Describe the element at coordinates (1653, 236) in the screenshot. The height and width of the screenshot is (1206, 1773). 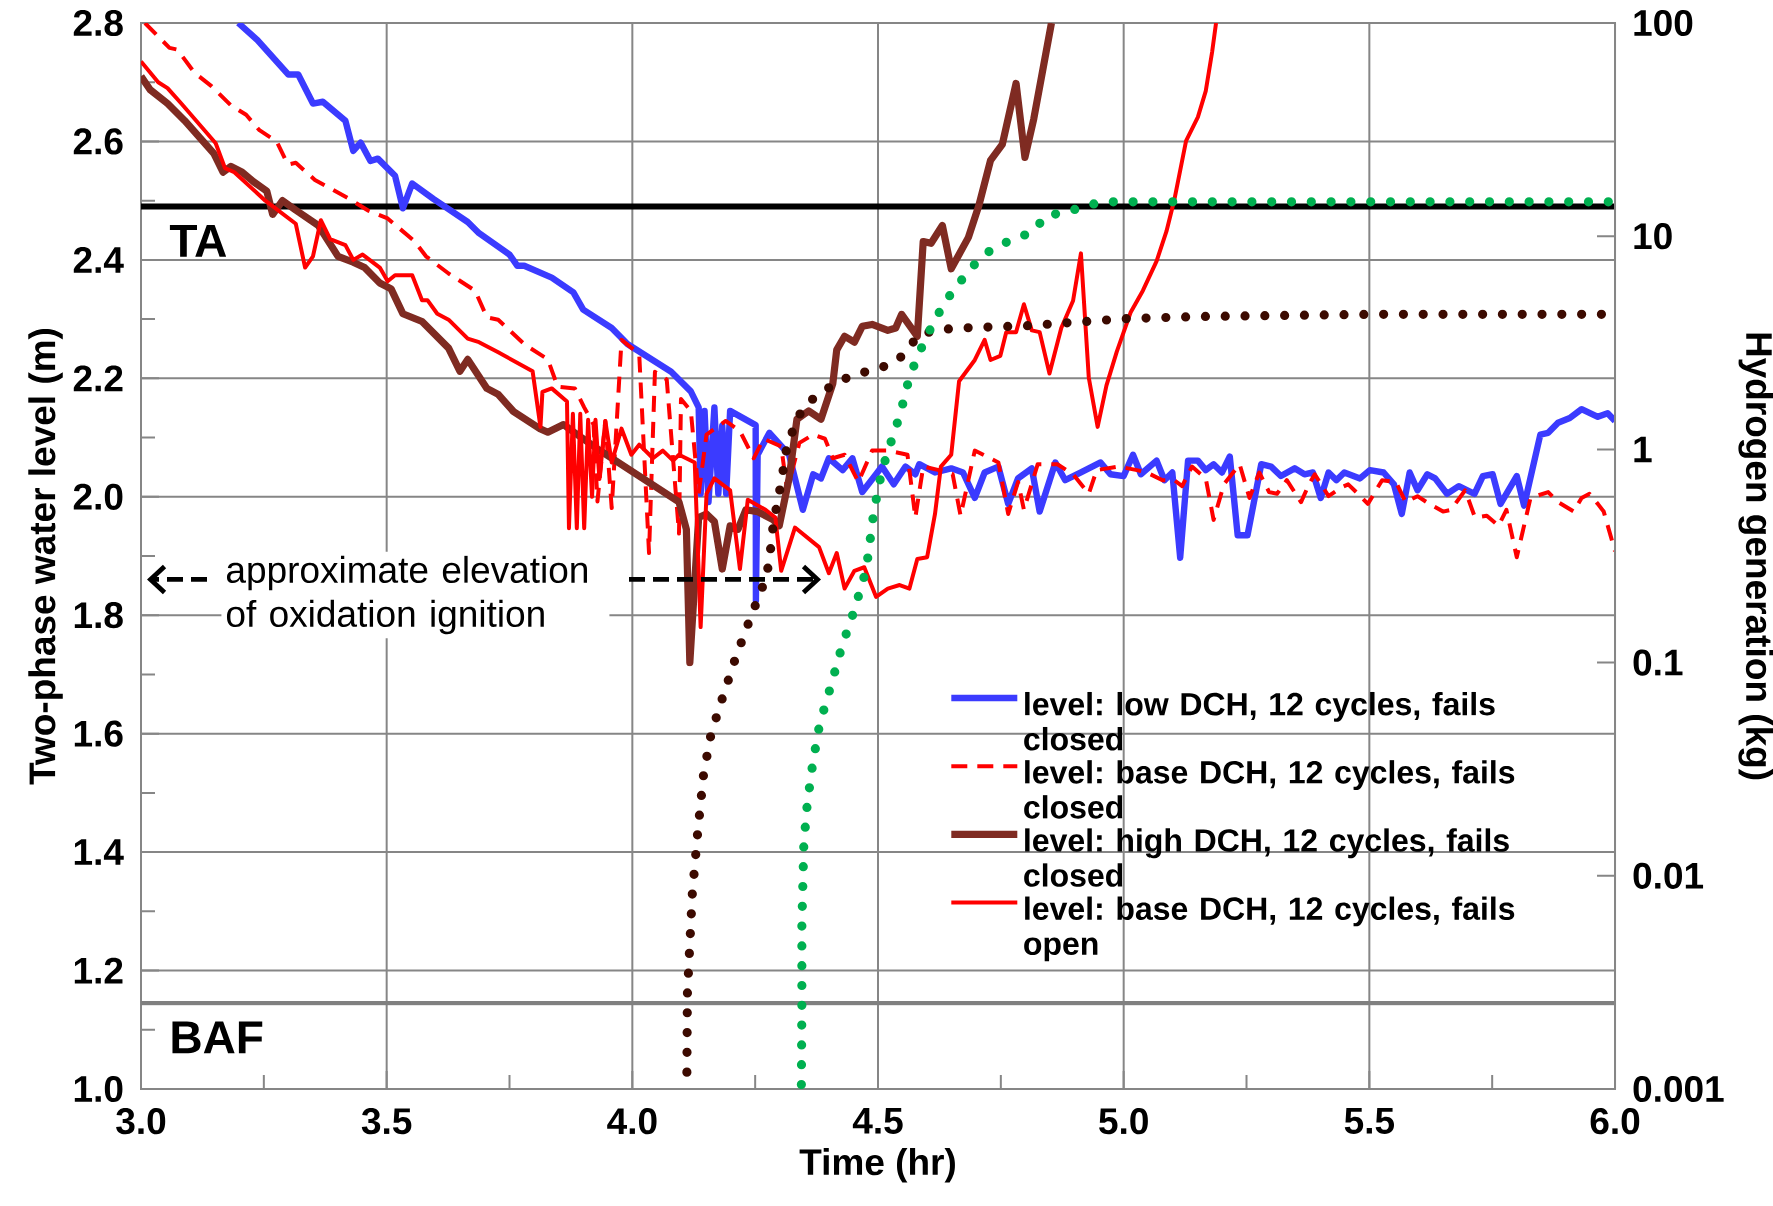
I see `y2-tick-label: 10` at that location.